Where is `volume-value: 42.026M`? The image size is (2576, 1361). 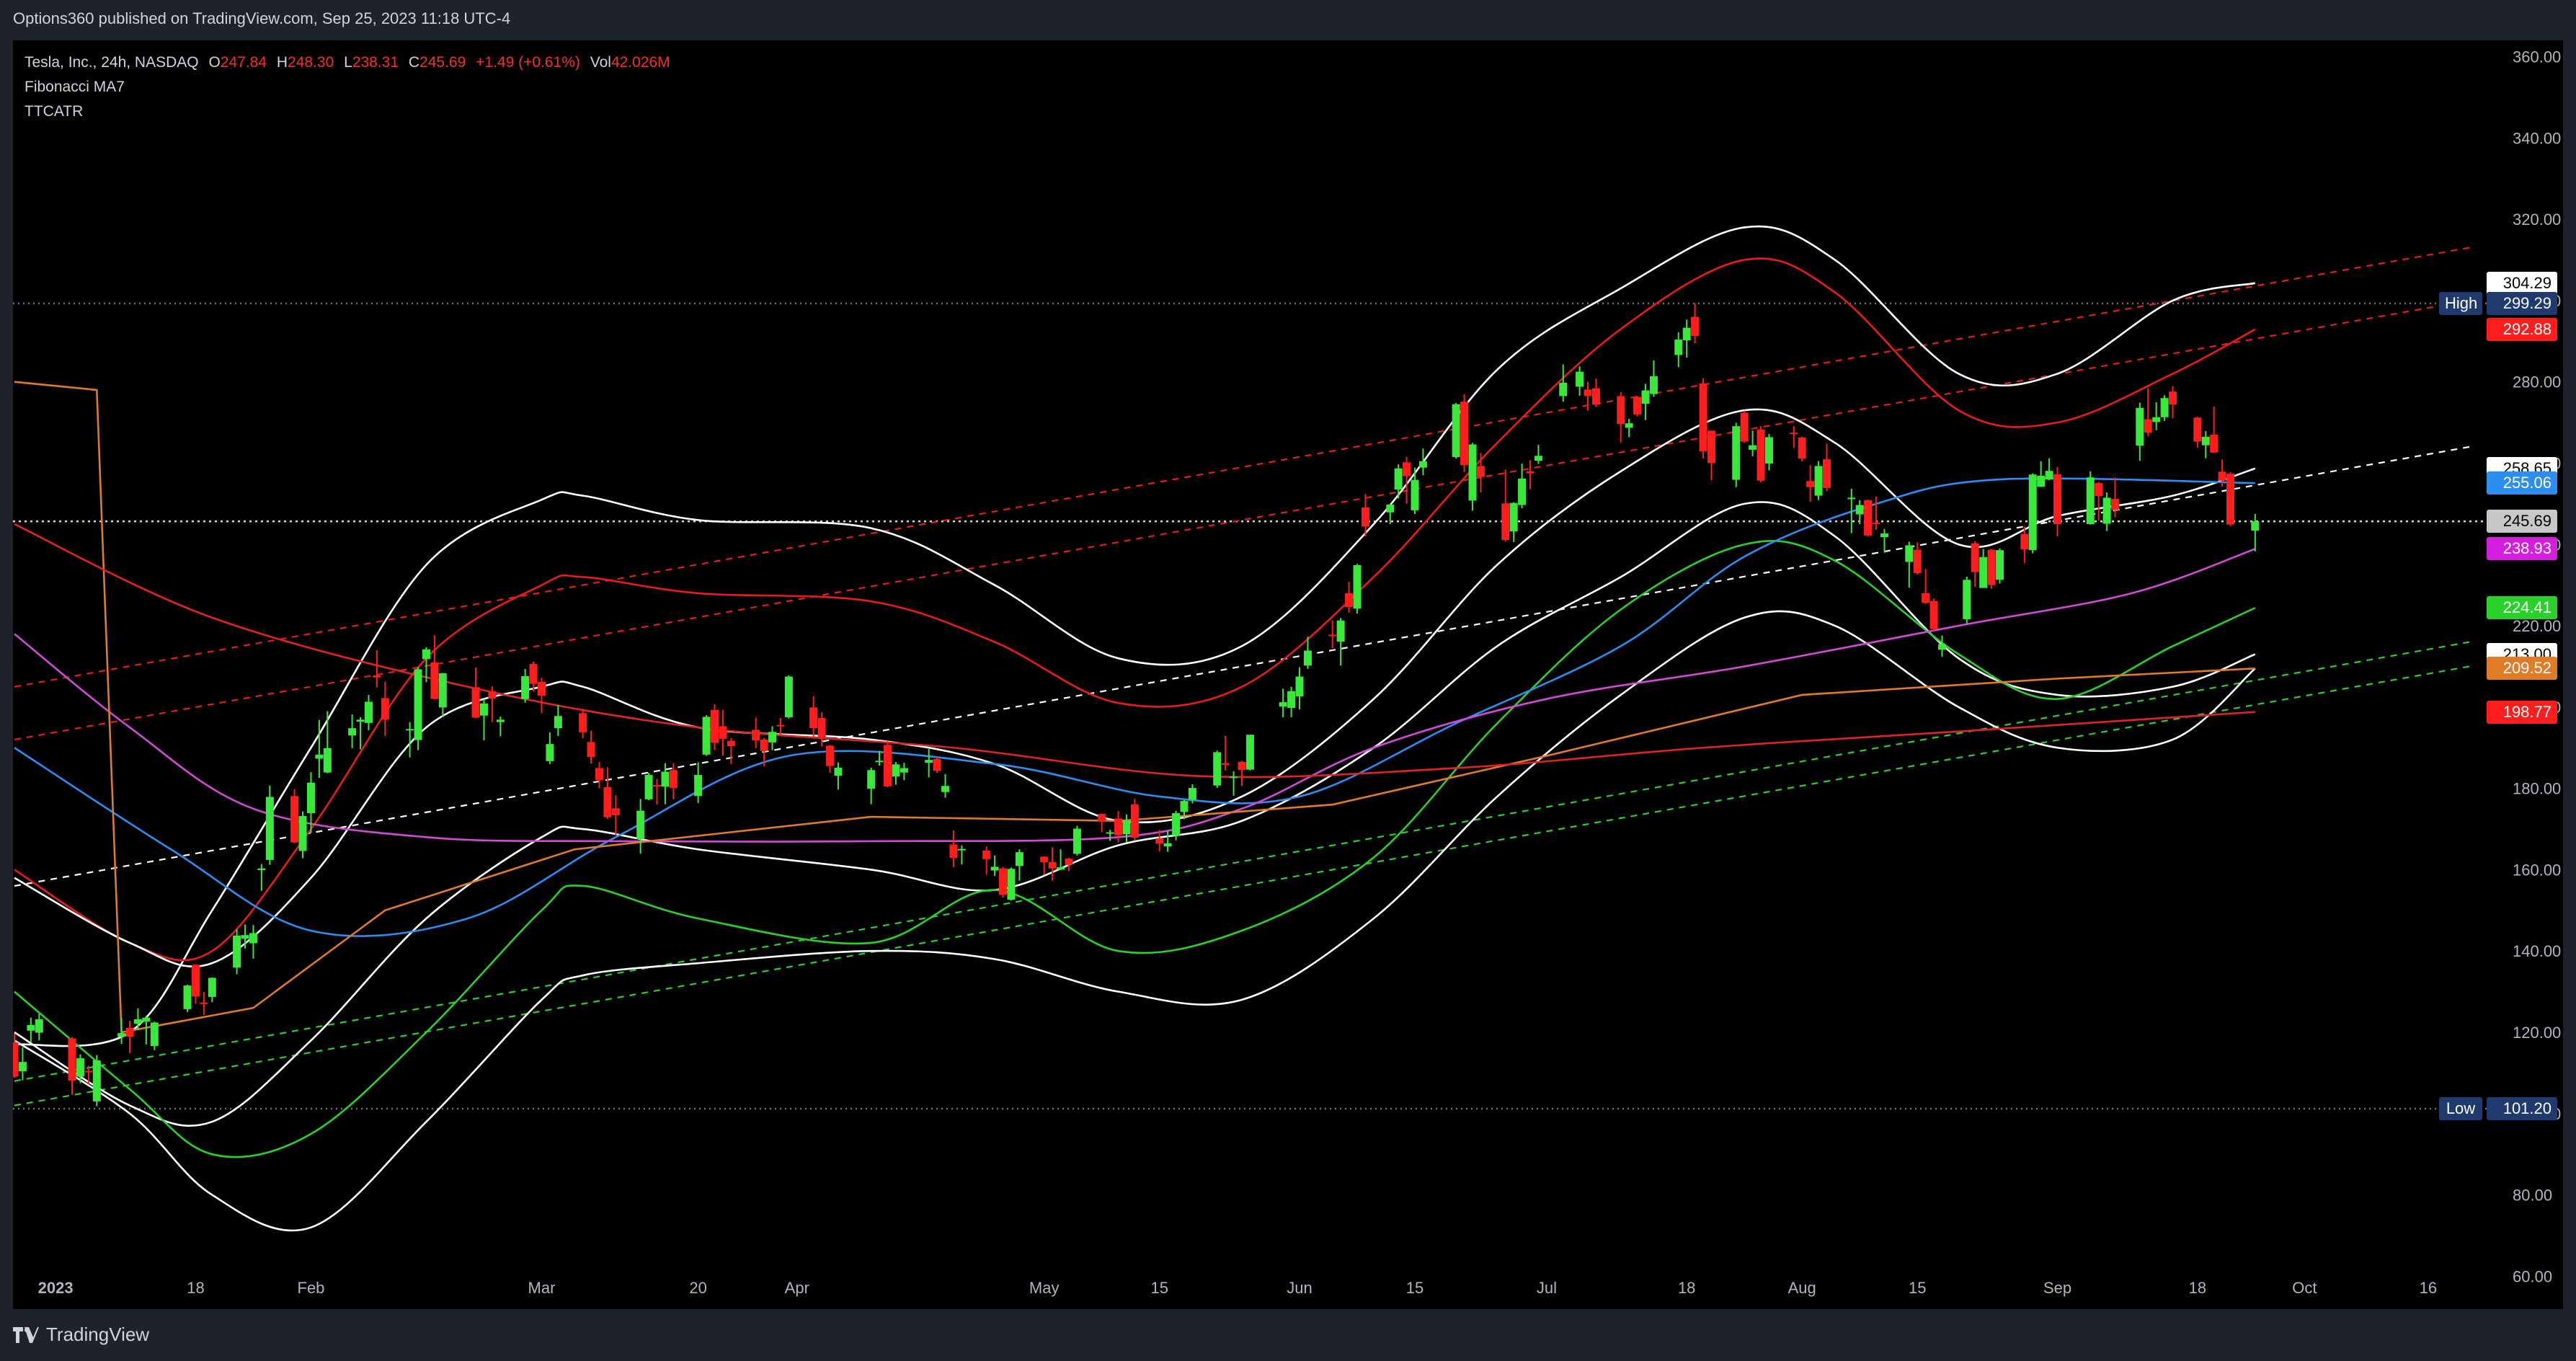 volume-value: 42.026M is located at coordinates (640, 62).